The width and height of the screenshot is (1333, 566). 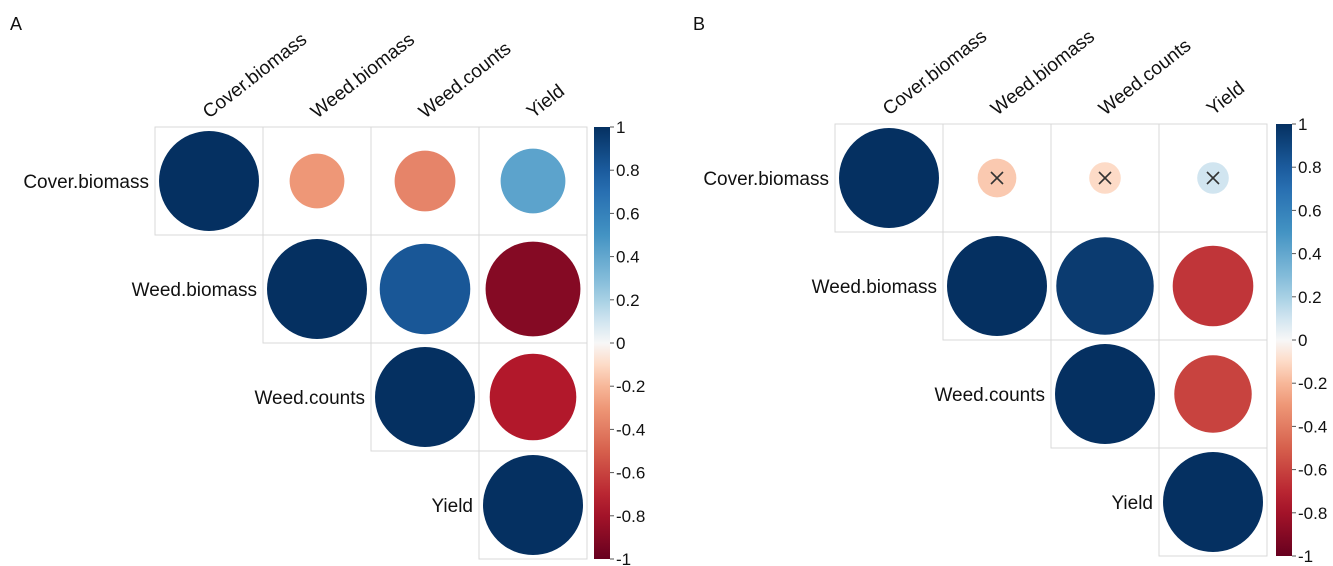 I want to click on panel-label: B, so click(x=699, y=24).